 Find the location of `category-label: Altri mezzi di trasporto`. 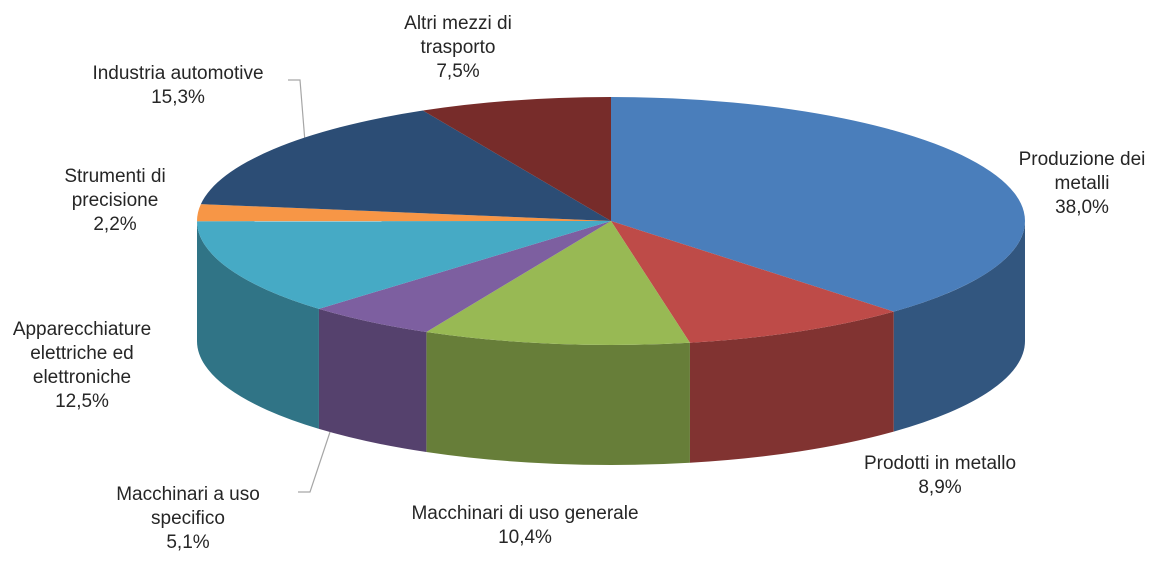

category-label: Altri mezzi di trasporto is located at coordinates (458, 35).